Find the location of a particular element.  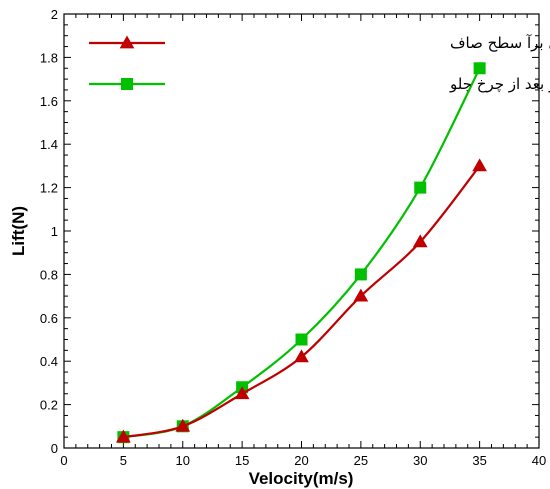

x-tick-label: 10 is located at coordinates (183, 460).